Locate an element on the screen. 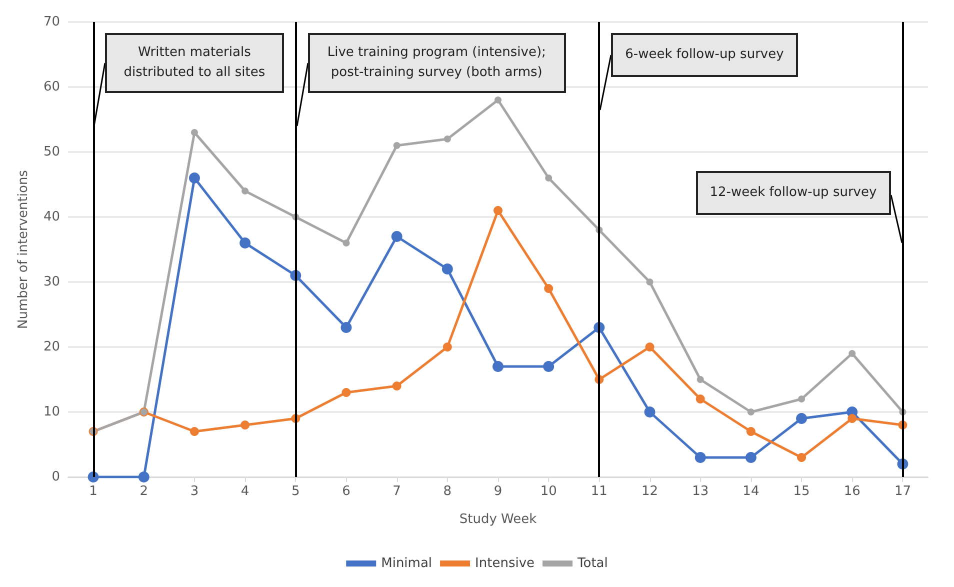 The width and height of the screenshot is (954, 587). ref-line-label: 6-week follow-up survey is located at coordinates (704, 55).